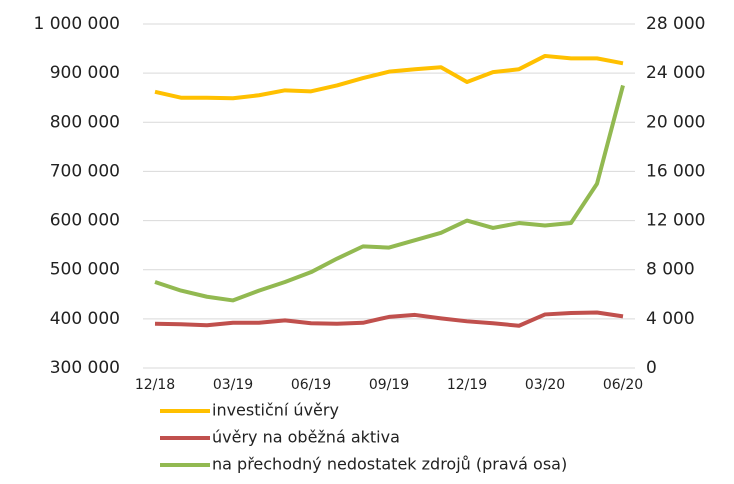 Image resolution: width=734 pixels, height=484 pixels. I want to click on y-tick-label: 1 000 000, so click(76, 24).